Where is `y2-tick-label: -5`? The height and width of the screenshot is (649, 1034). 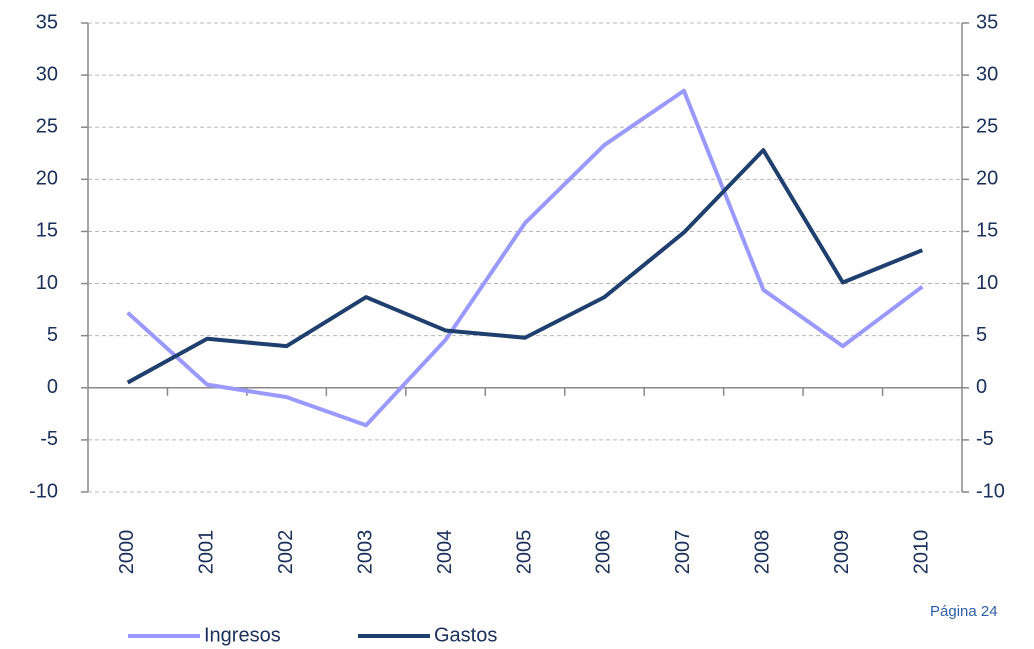
y2-tick-label: -5 is located at coordinates (985, 439).